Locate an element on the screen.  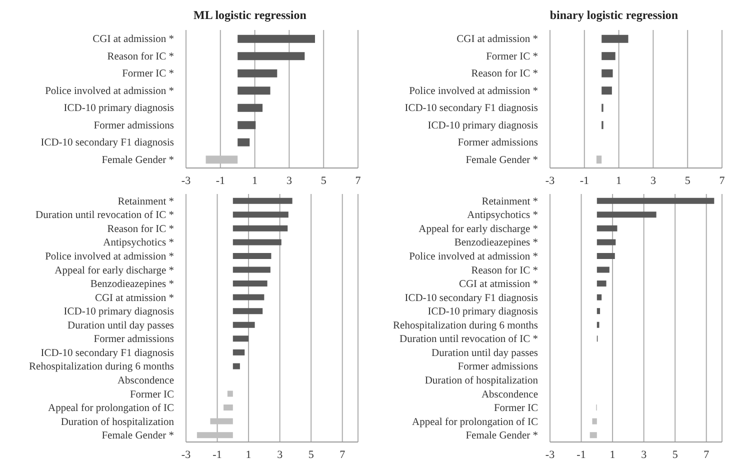
y-tick-label: Benzodieazepines * is located at coordinates (496, 243).